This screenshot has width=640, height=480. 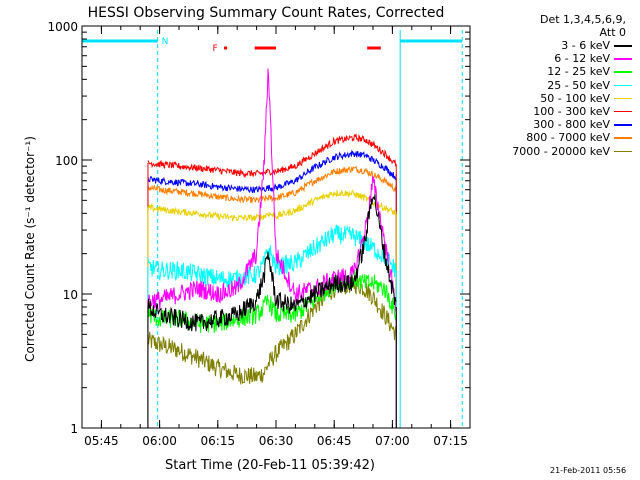 I want to click on x-tick-label-4: 06:45, so click(x=334, y=441).